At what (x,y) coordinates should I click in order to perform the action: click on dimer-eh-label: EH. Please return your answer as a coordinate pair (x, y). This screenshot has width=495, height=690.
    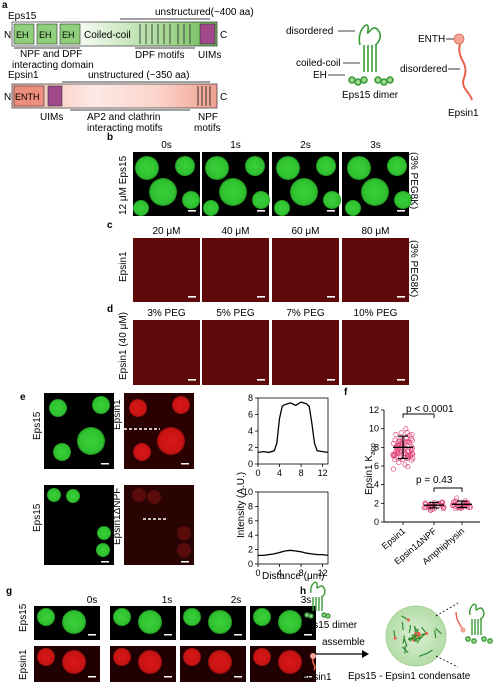
    Looking at the image, I should click on (320, 75).